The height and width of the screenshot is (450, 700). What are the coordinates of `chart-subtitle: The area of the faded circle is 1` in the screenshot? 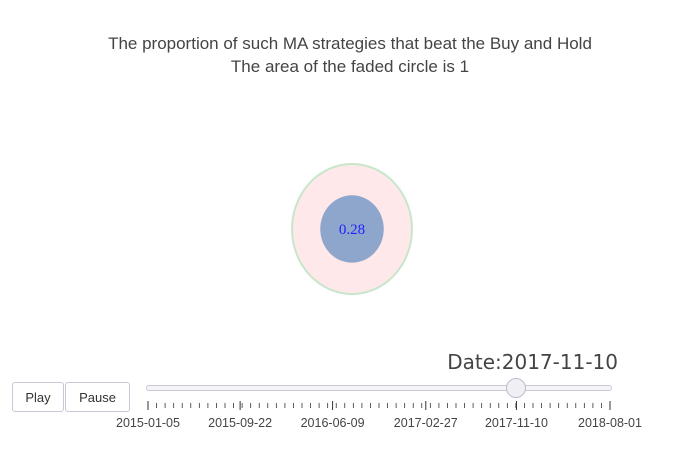 It's located at (350, 66).